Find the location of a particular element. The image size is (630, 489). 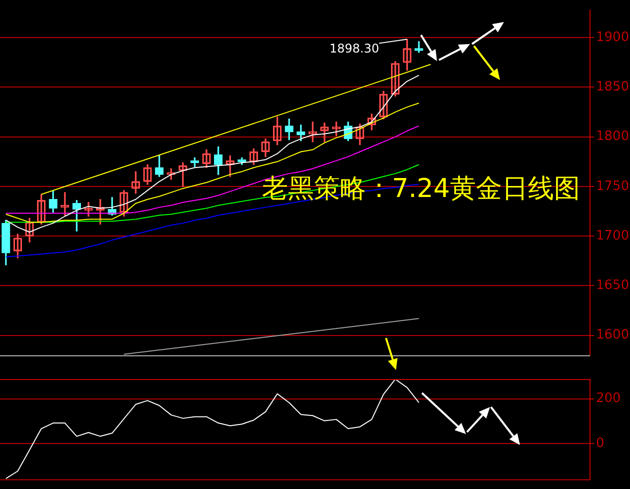

y-tick-label: 1700 is located at coordinates (613, 236).